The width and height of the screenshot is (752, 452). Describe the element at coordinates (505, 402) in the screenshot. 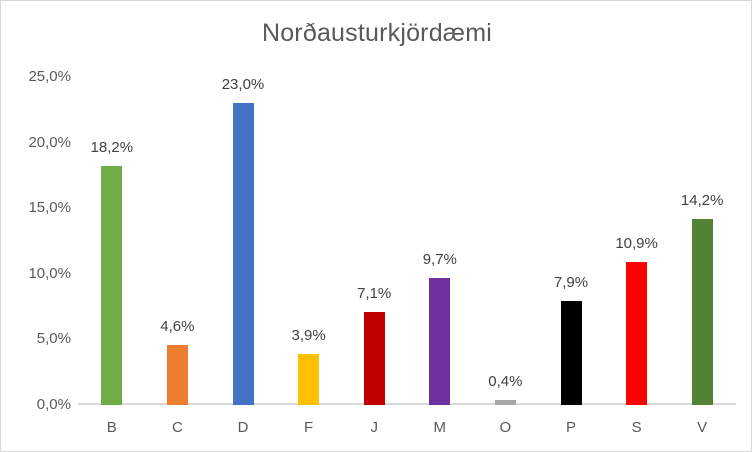

I see `bar-O` at that location.